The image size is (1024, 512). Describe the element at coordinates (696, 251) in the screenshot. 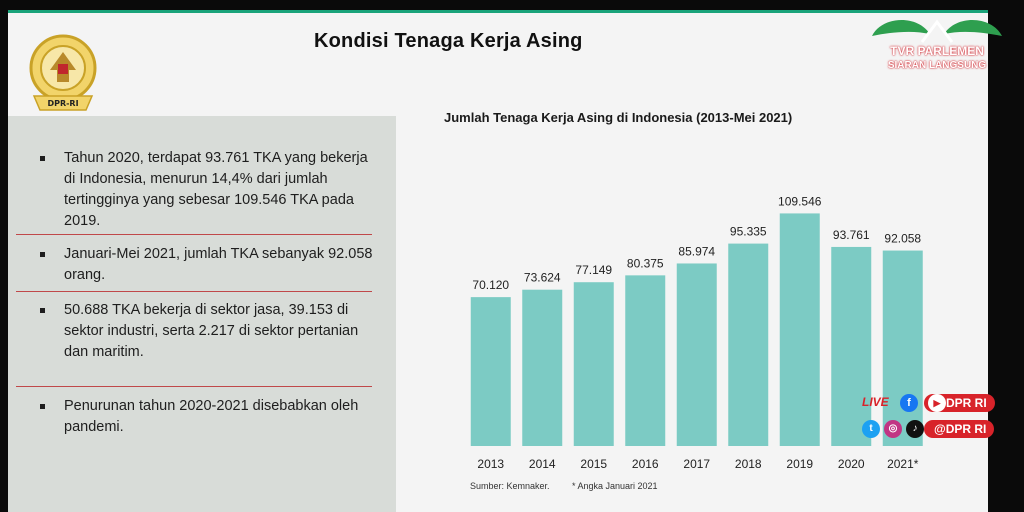

I see `data-label: 85.974` at that location.